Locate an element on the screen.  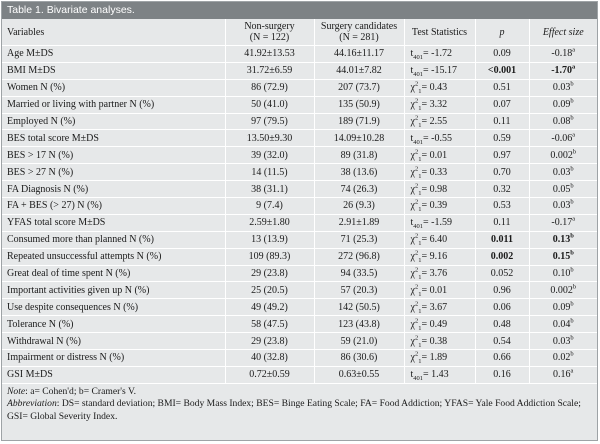
variable-cell: GSI M±DS is located at coordinates (113, 374).